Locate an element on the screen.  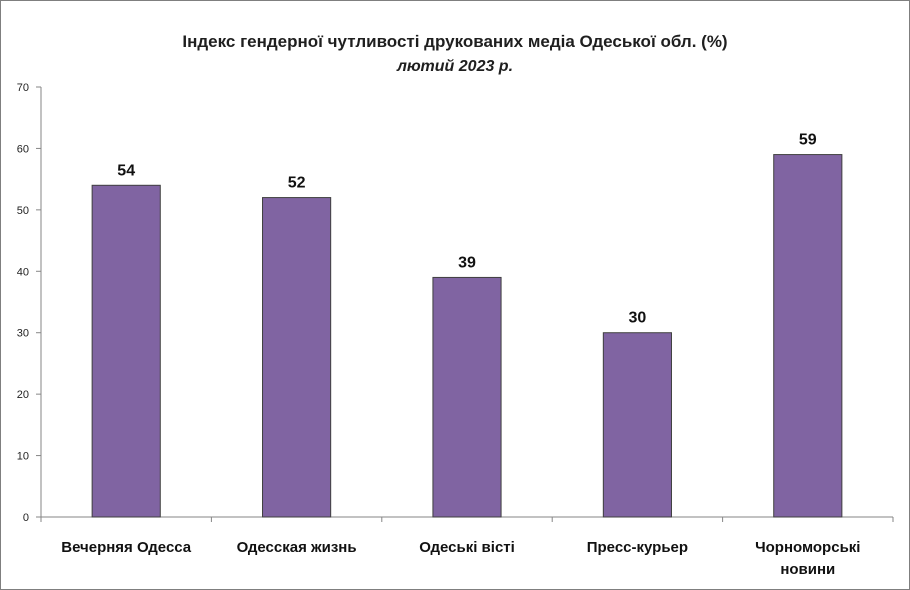
category-label: Вечерняя Одесса is located at coordinates (126, 547).